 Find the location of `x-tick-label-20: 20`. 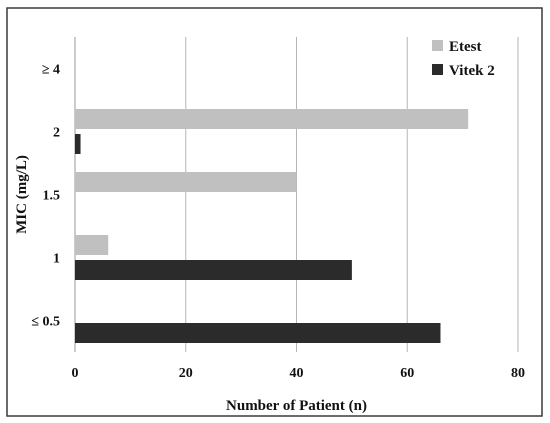

x-tick-label-20: 20 is located at coordinates (186, 373).